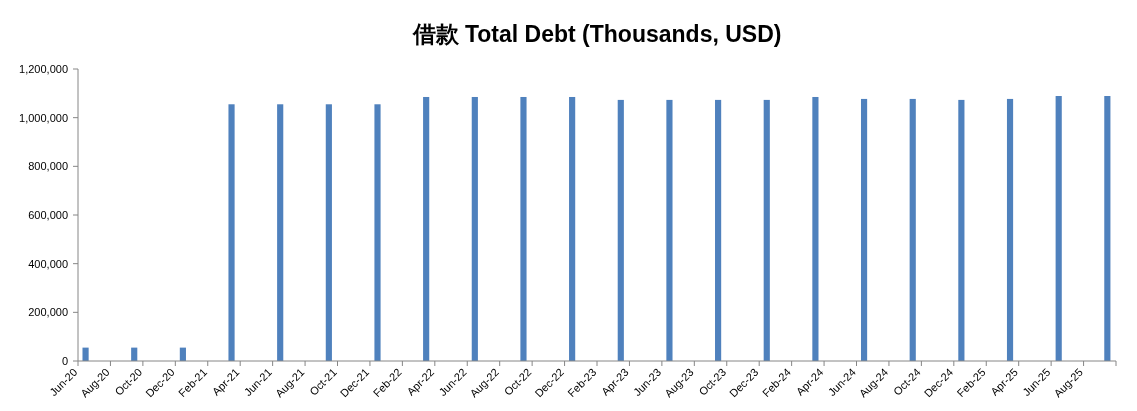 The width and height of the screenshot is (1137, 411). Describe the element at coordinates (48, 312) in the screenshot. I see `y-tick-label: 200,000` at that location.